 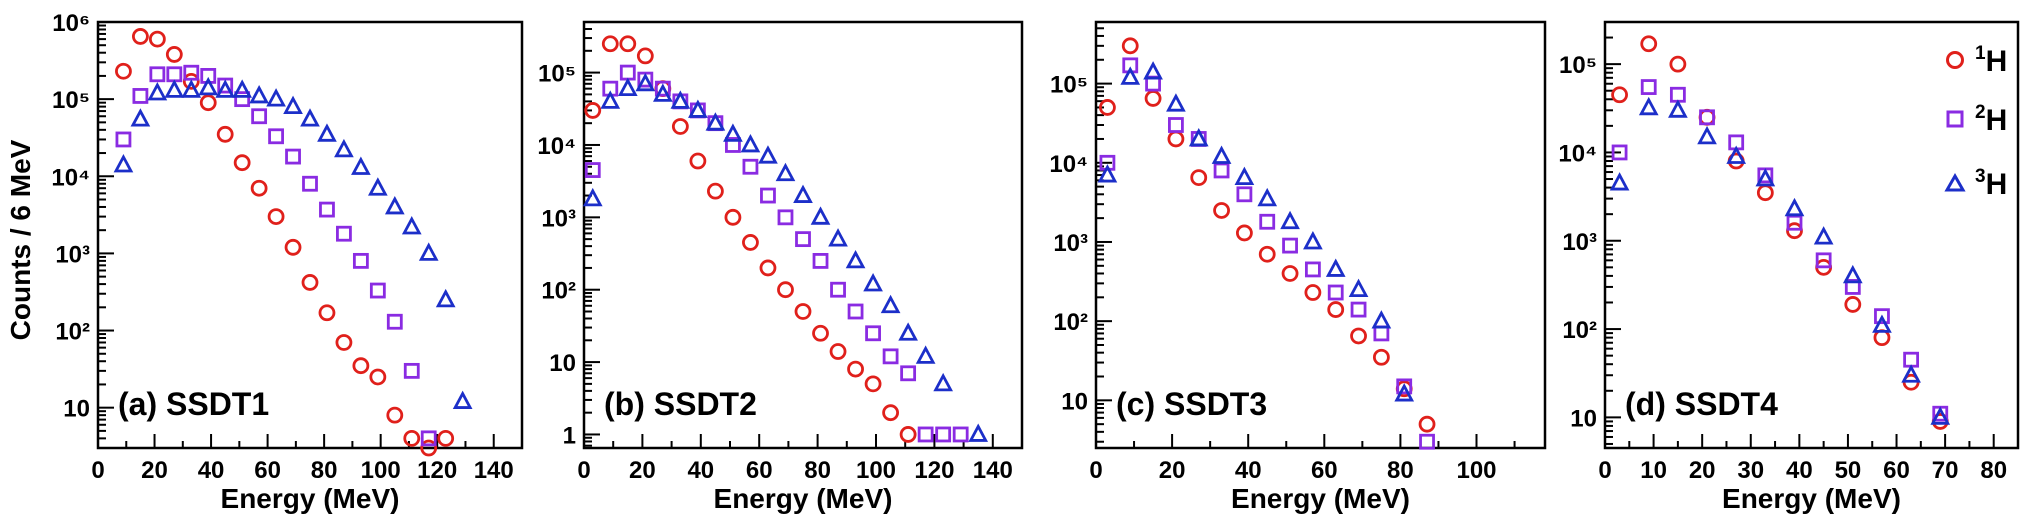 What do you see at coordinates (1977, 119) in the screenshot?
I see `legend-entry-2h: 2H` at bounding box center [1977, 119].